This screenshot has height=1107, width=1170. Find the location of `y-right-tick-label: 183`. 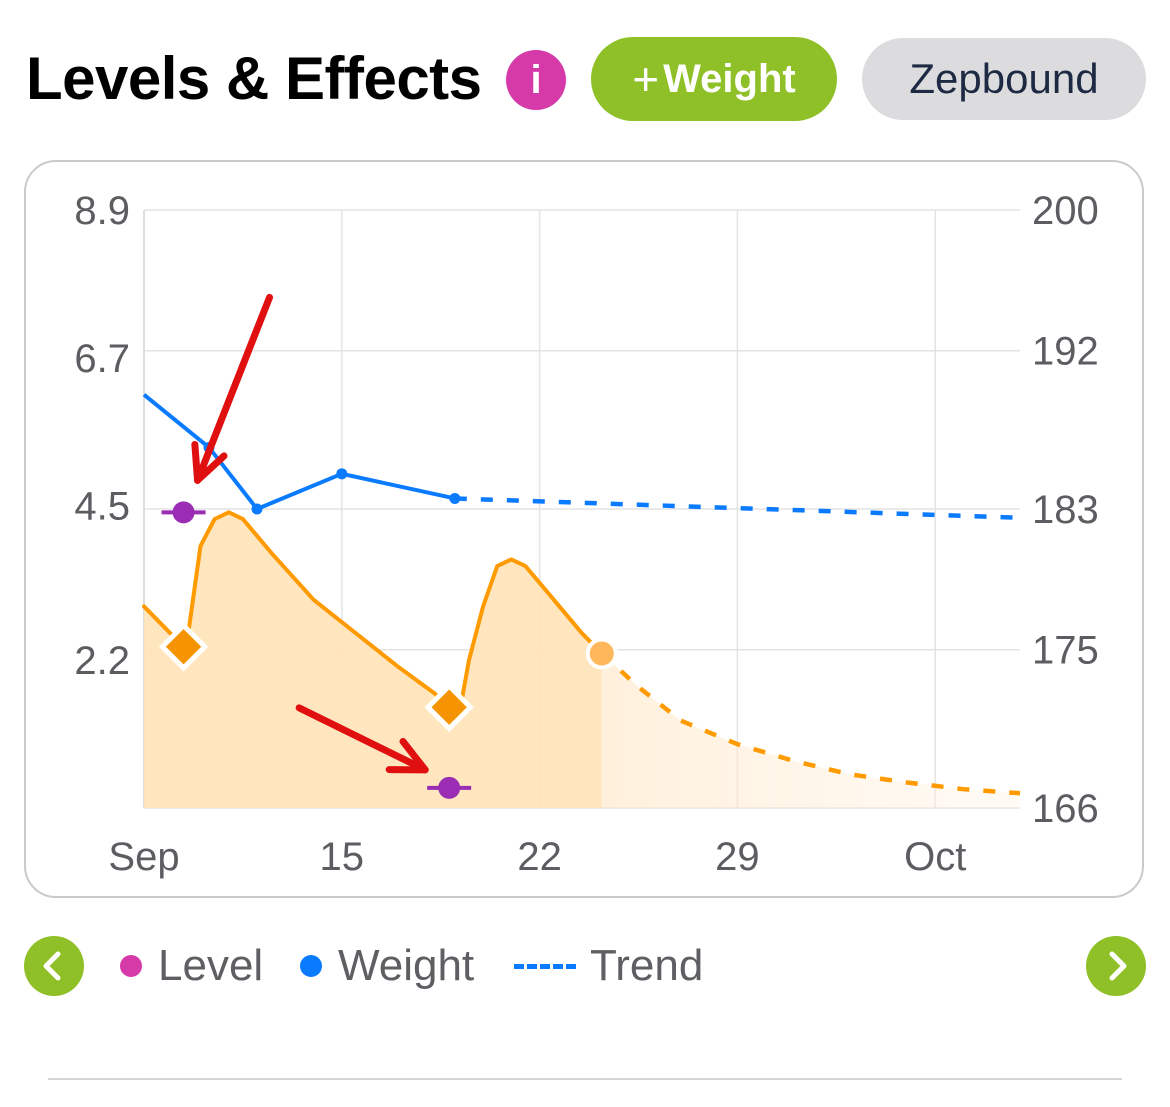

y-right-tick-label: 183 is located at coordinates (1065, 510).